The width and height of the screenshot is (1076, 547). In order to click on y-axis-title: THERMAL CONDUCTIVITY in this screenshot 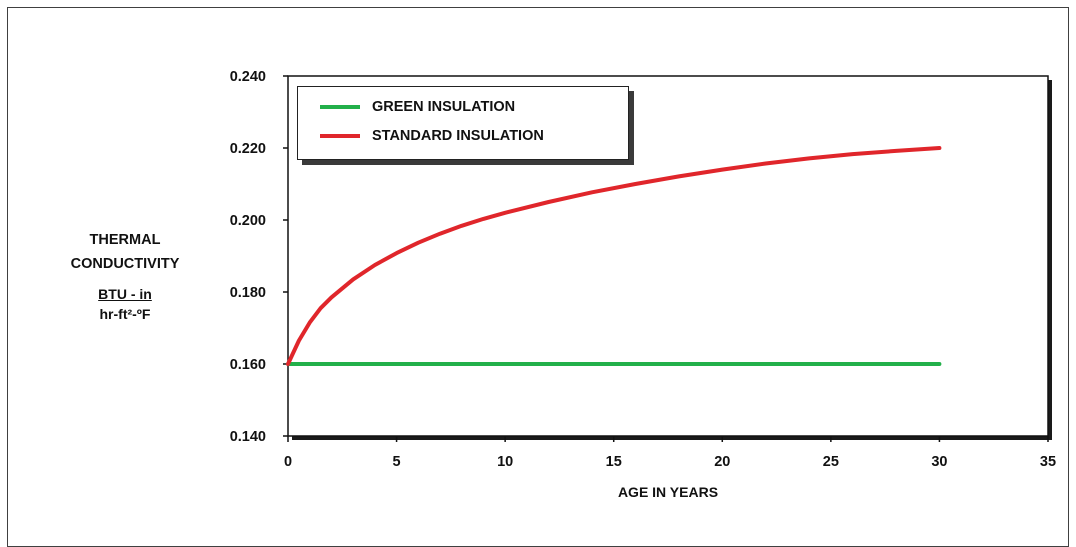, I will do `click(125, 252)`.